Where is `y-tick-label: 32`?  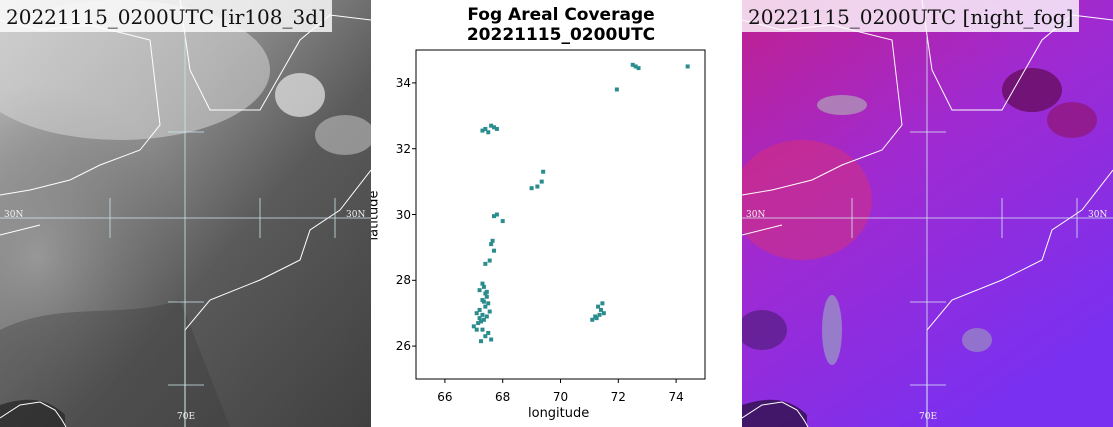 y-tick-label: 32 is located at coordinates (403, 148).